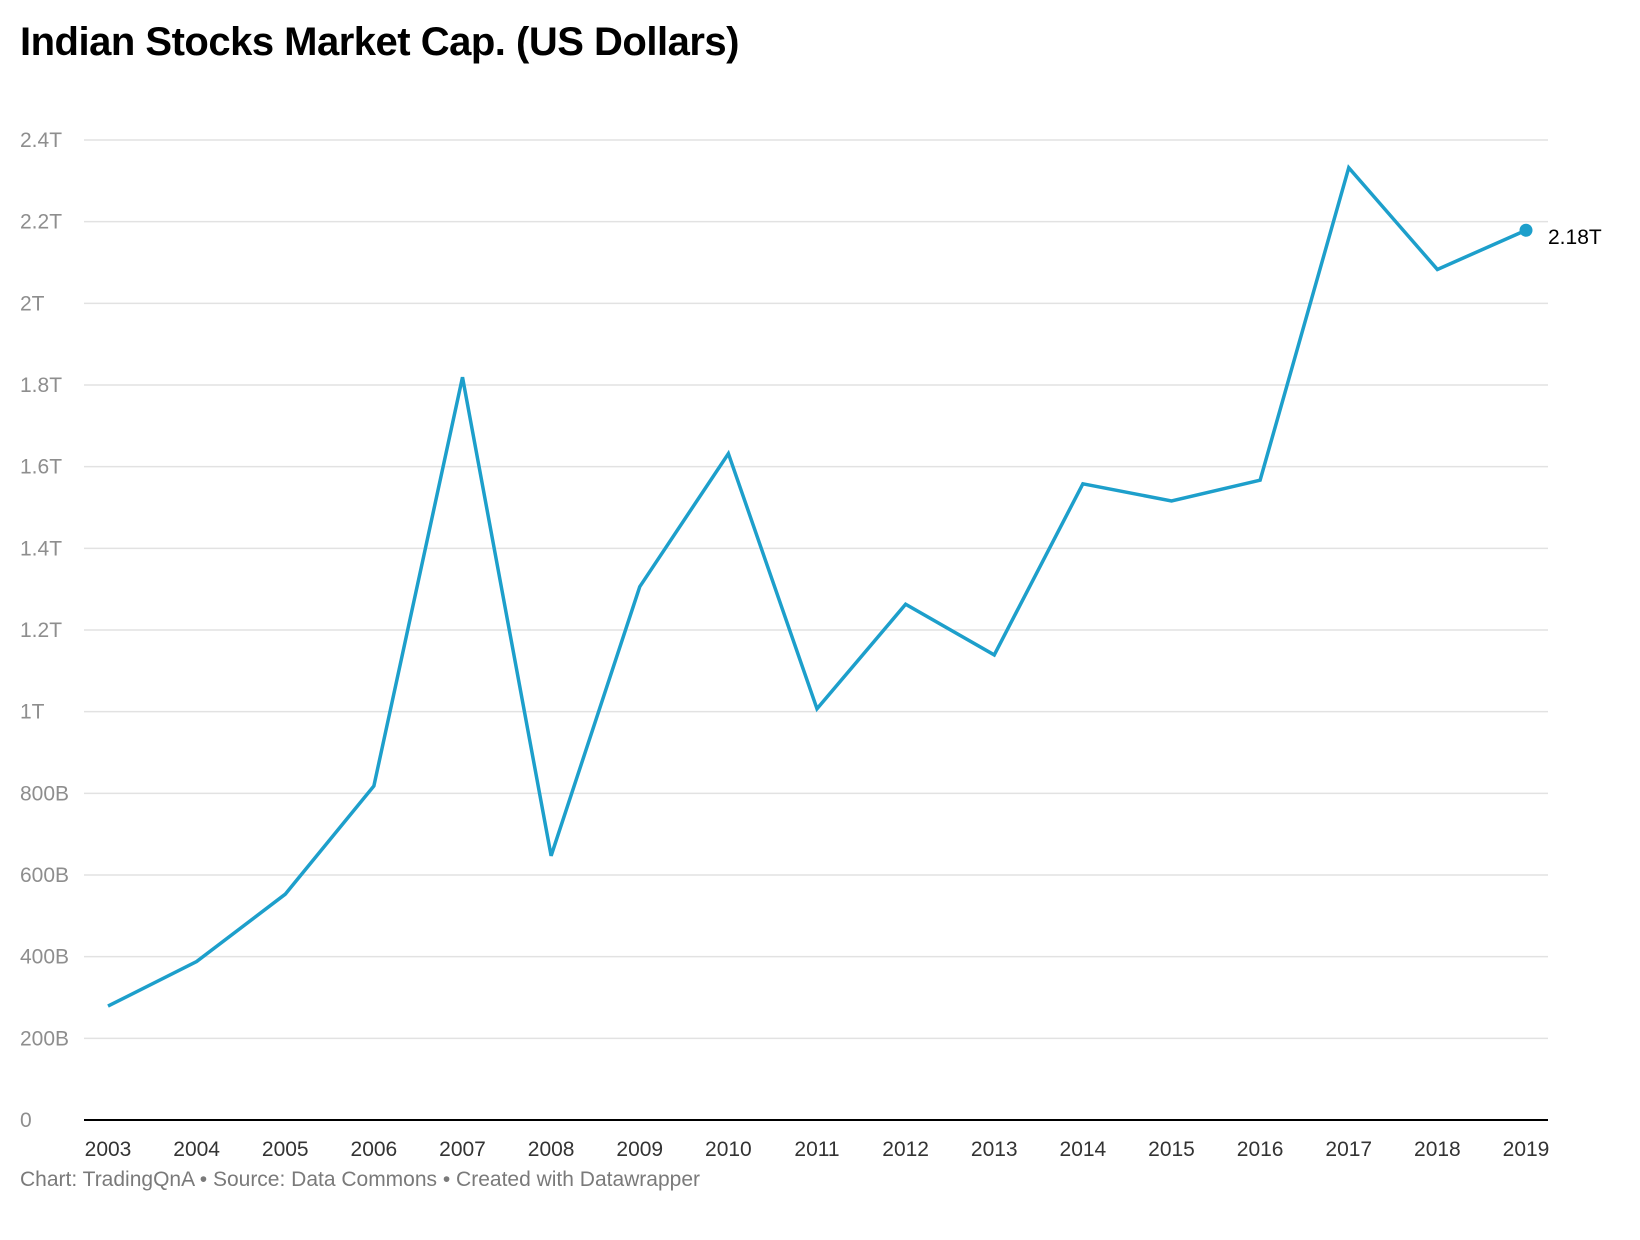  What do you see at coordinates (1260, 1149) in the screenshot?
I see `x-tick-label: 2016` at bounding box center [1260, 1149].